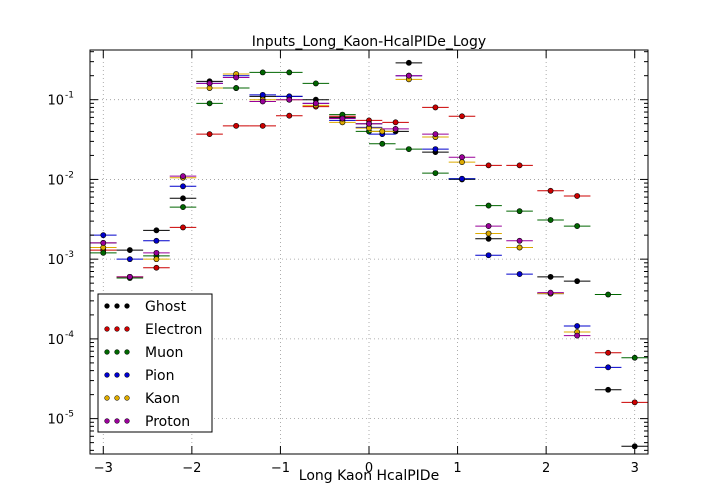  What do you see at coordinates (369, 468) in the screenshot?
I see `x-tick-label: 0` at bounding box center [369, 468].